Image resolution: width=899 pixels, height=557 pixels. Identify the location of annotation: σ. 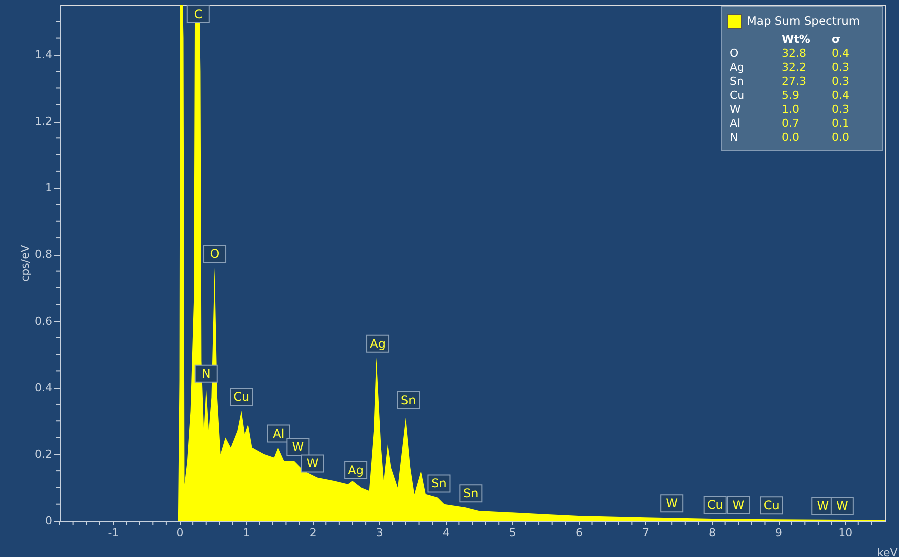
(836, 39).